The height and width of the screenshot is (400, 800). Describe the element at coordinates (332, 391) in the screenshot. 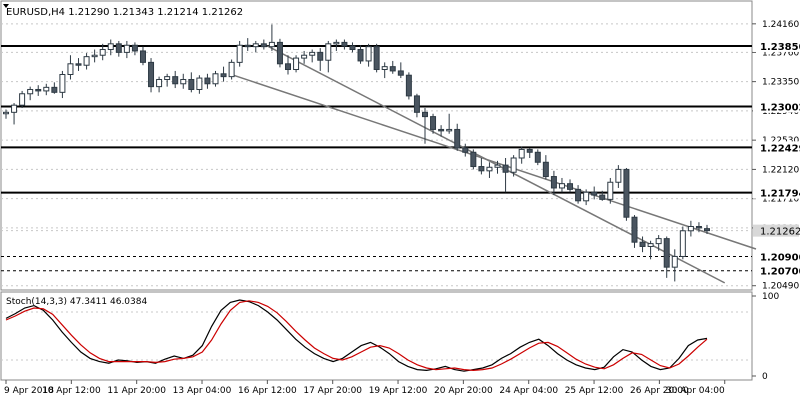

I see `time-tick-label: 17 Apr 20:00` at that location.